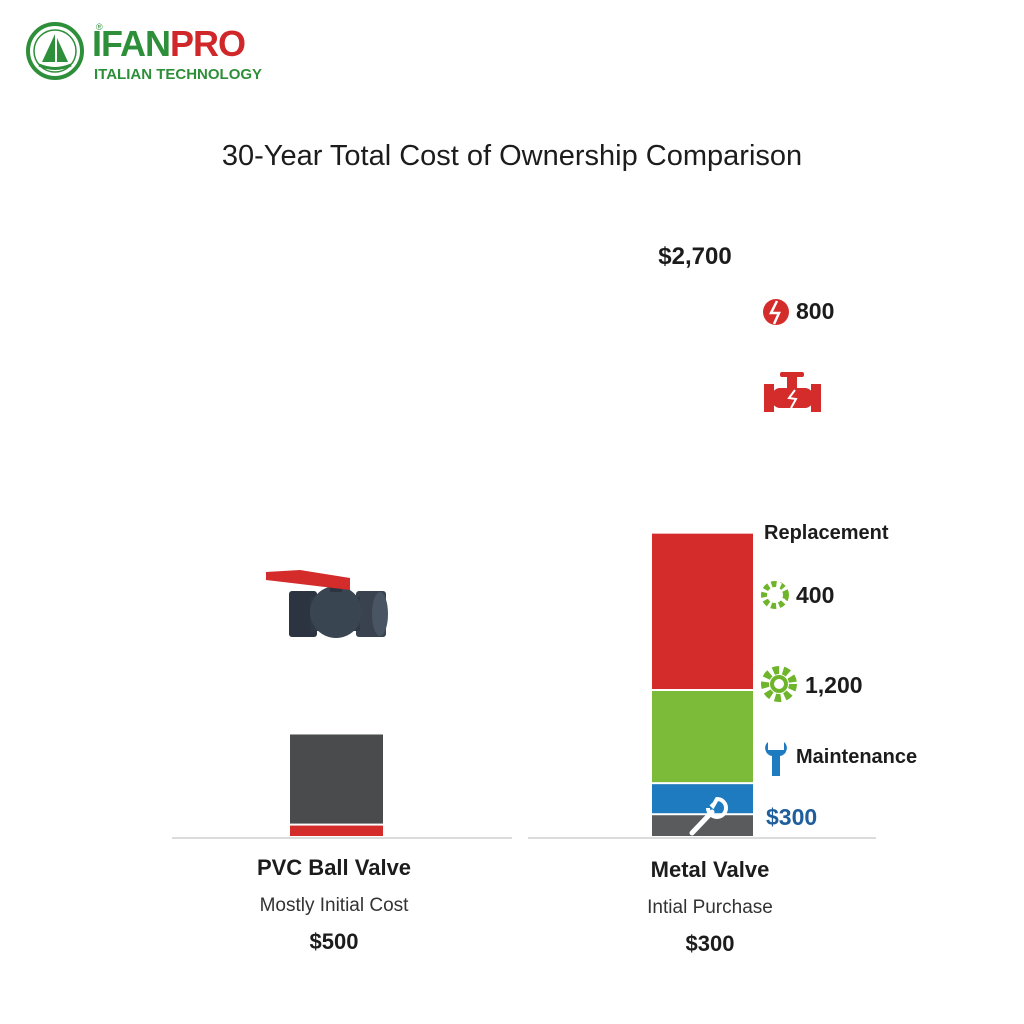 This screenshot has width=1024, height=1024. I want to click on category-block-pvc: PVC Ball Valve Mostly Initial Cost $500, so click(334, 905).